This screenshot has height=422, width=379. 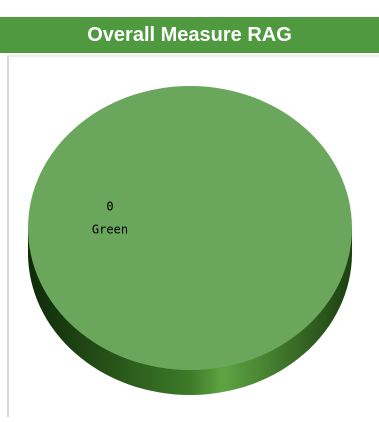 I want to click on chart-title: Overall Measure RAG, so click(x=189, y=35).